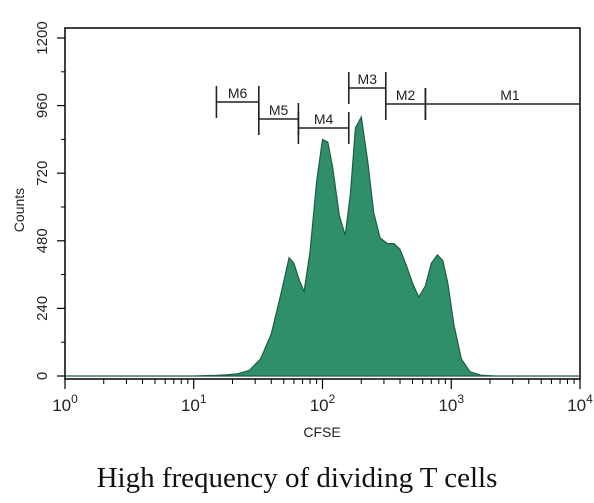 Image resolution: width=594 pixels, height=503 pixels. Describe the element at coordinates (42, 173) in the screenshot. I see `y-tick-label: 720` at that location.